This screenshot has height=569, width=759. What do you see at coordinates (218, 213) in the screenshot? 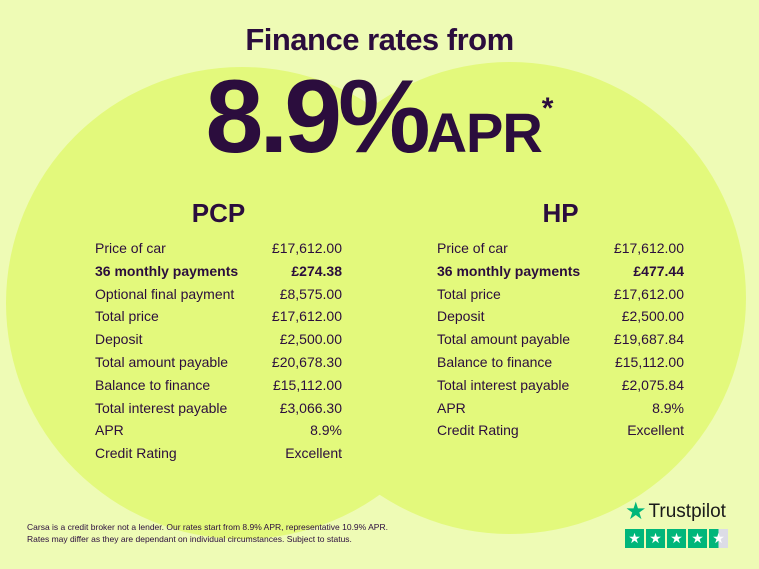
I see `pcp-title: PCP` at bounding box center [218, 213].